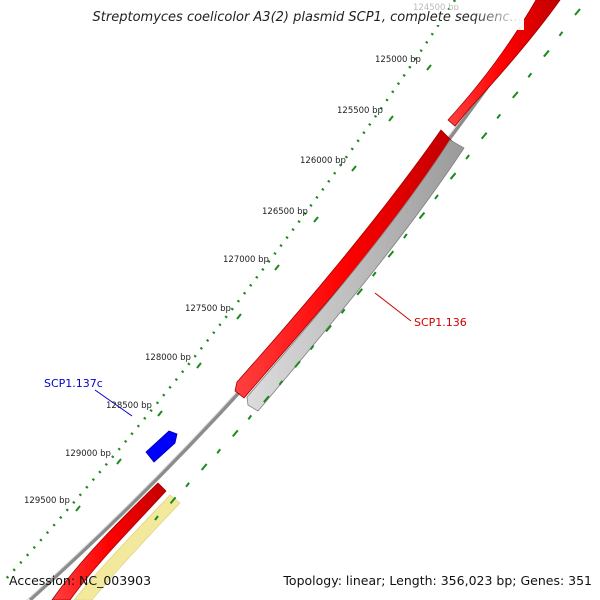 The width and height of the screenshot is (600, 600). Describe the element at coordinates (73, 383) in the screenshot. I see `gene-label-scp1-137c: SCP1.137c` at that location.